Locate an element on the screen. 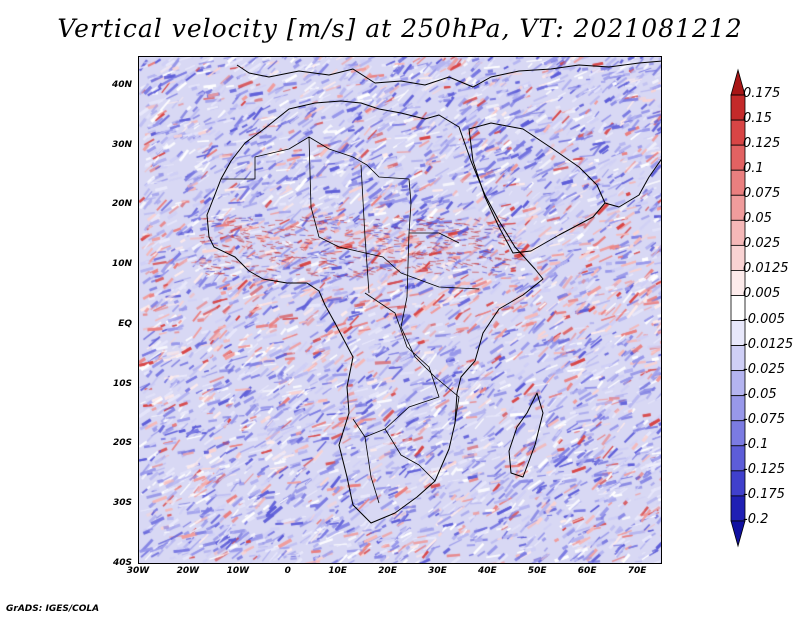 The height and width of the screenshot is (618, 800). colorbar-tick-label: 0.175 is located at coordinates (762, 94).